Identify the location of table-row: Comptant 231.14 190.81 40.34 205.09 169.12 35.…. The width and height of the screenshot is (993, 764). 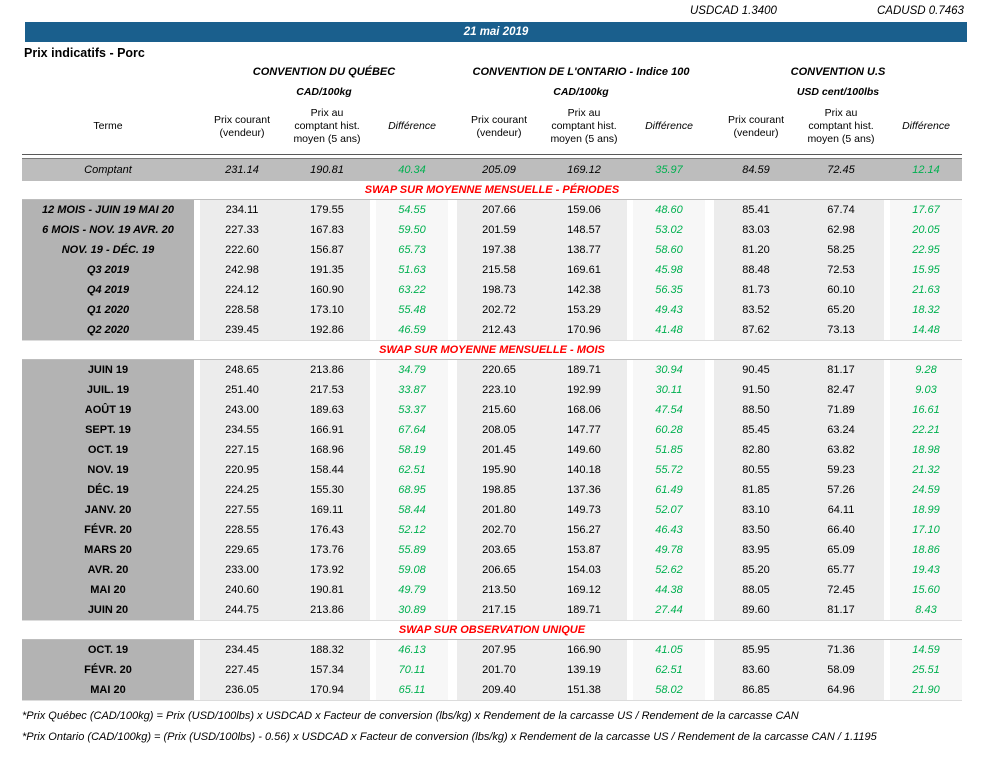
(492, 170).